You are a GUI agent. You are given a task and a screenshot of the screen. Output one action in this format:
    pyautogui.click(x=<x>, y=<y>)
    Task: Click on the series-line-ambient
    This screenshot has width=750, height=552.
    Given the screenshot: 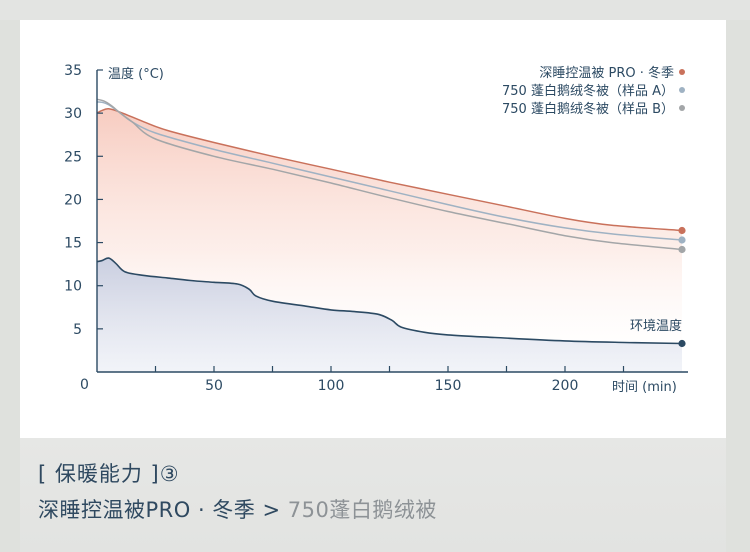 What is the action you would take?
    pyautogui.click(x=389, y=301)
    